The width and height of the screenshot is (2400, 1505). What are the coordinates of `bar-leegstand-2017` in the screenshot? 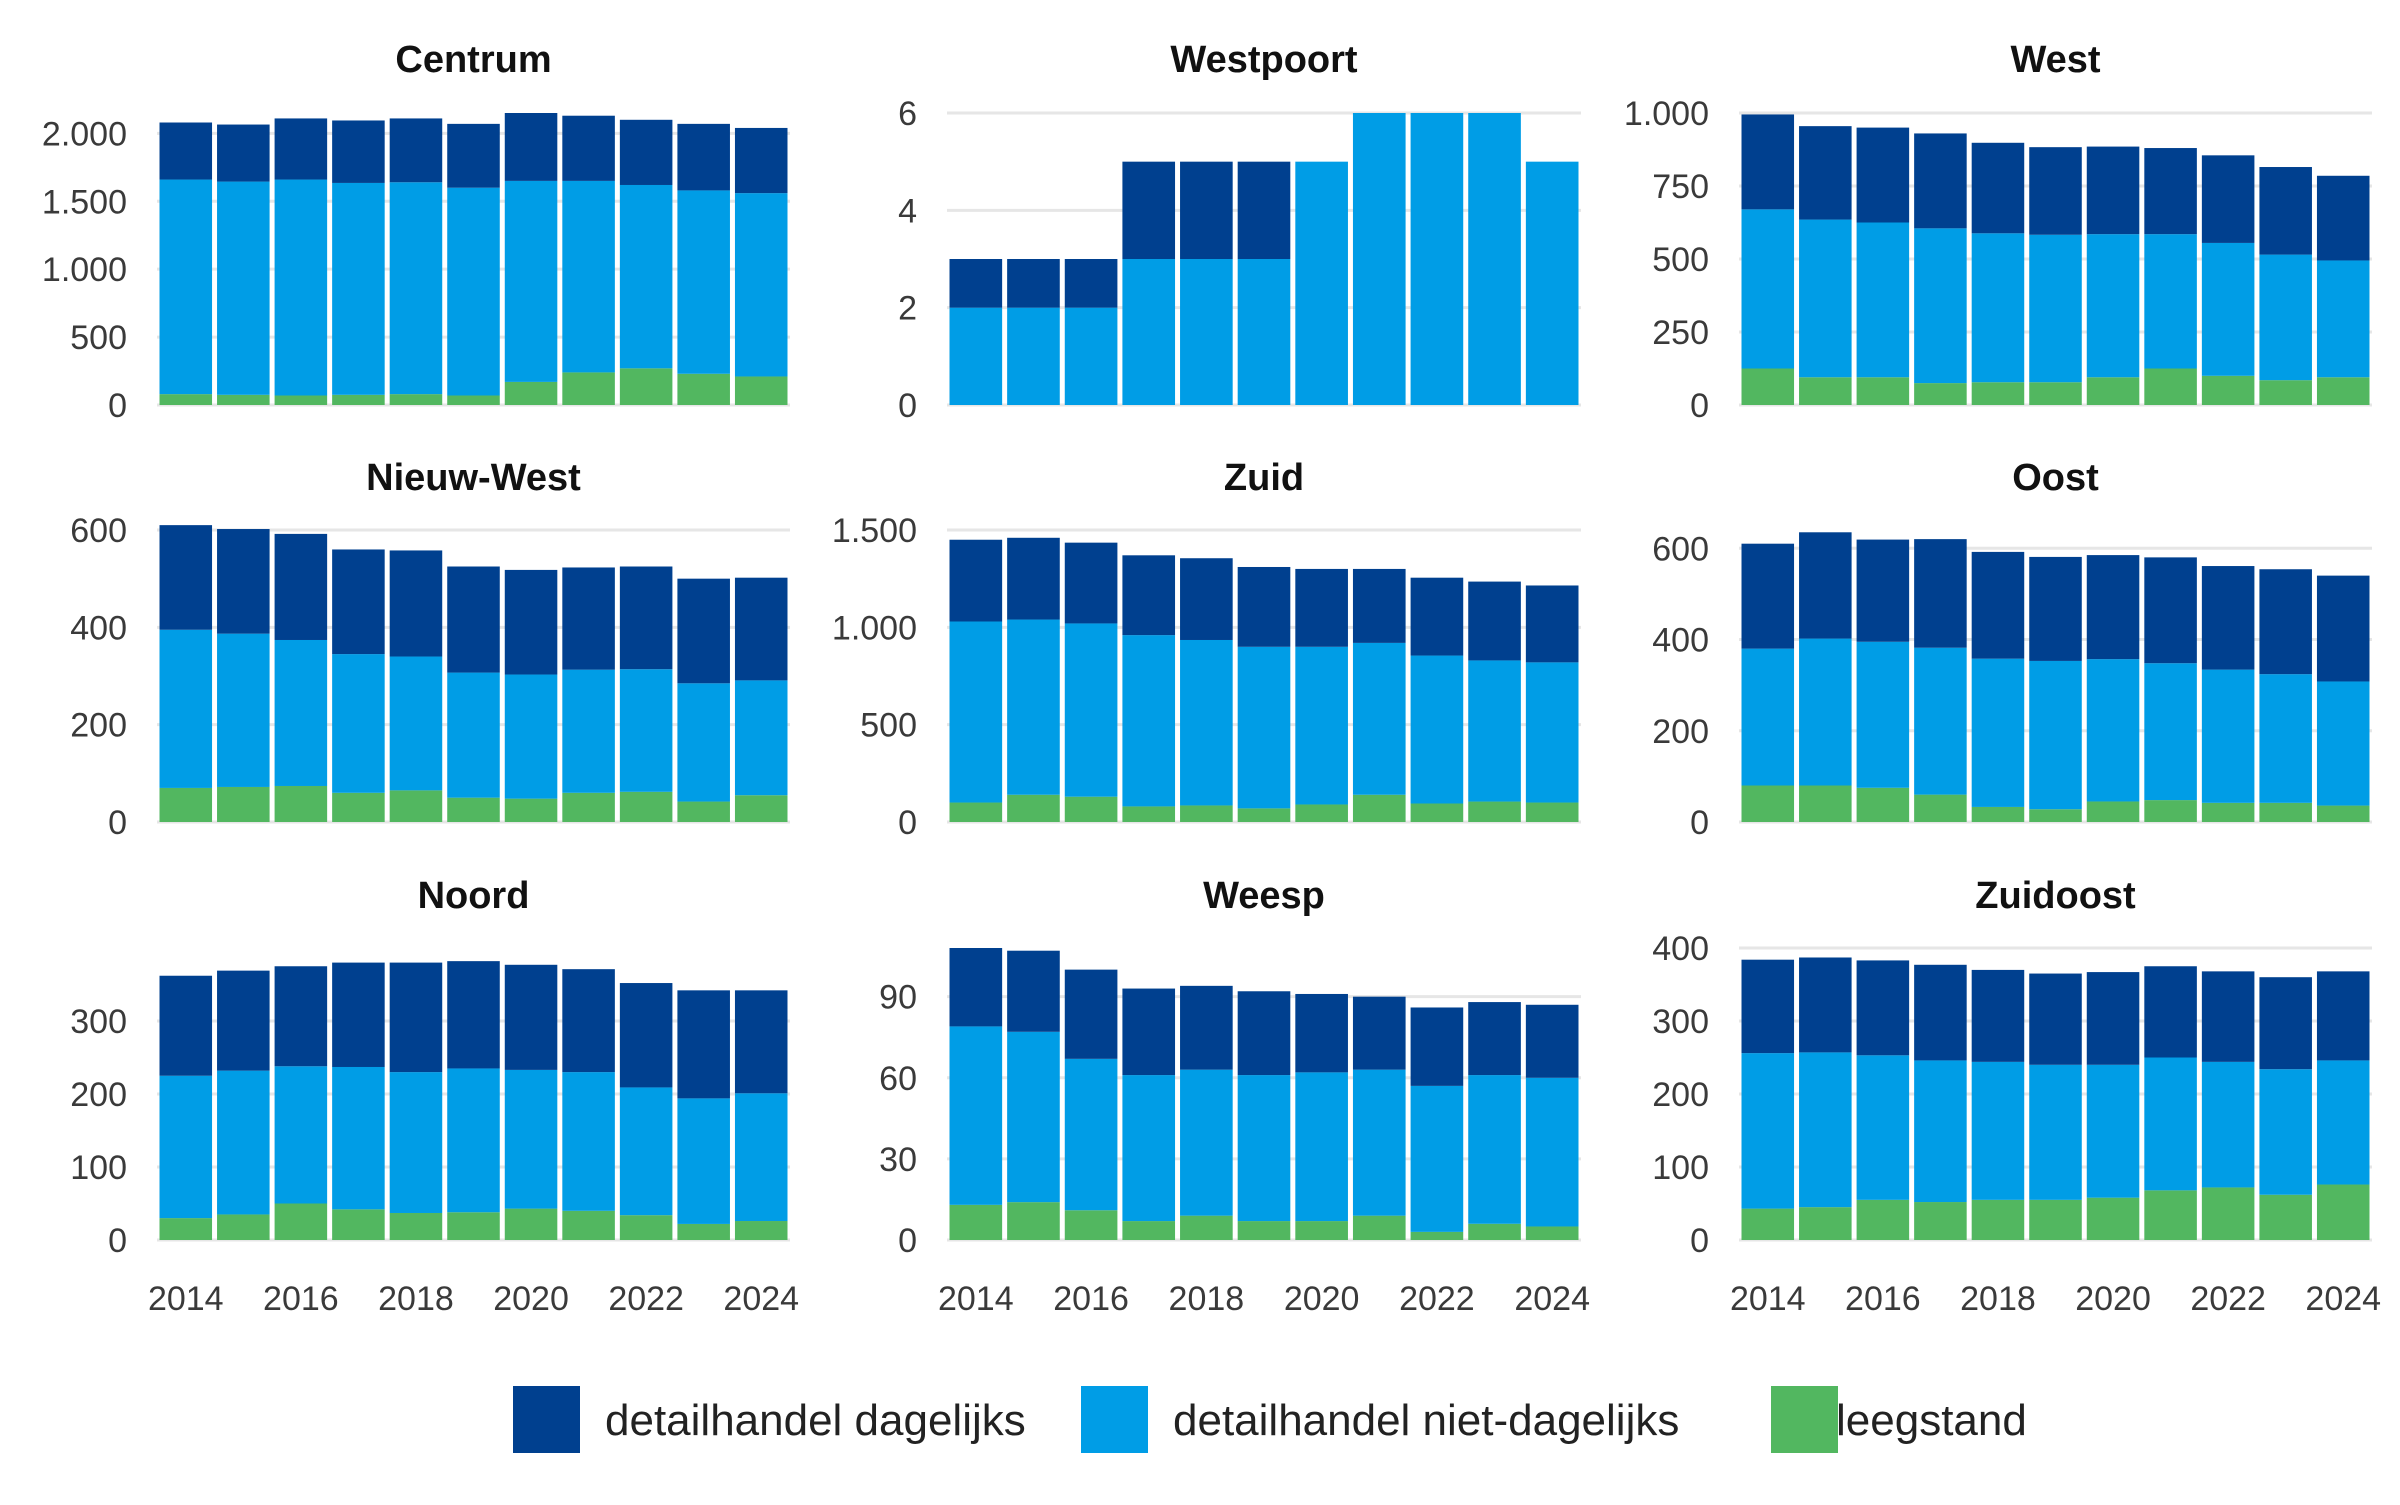 It's located at (358, 807).